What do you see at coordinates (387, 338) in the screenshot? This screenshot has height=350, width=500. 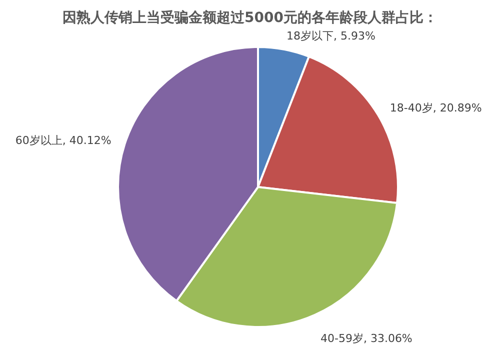 I see `data-label: , 33.06%` at bounding box center [387, 338].